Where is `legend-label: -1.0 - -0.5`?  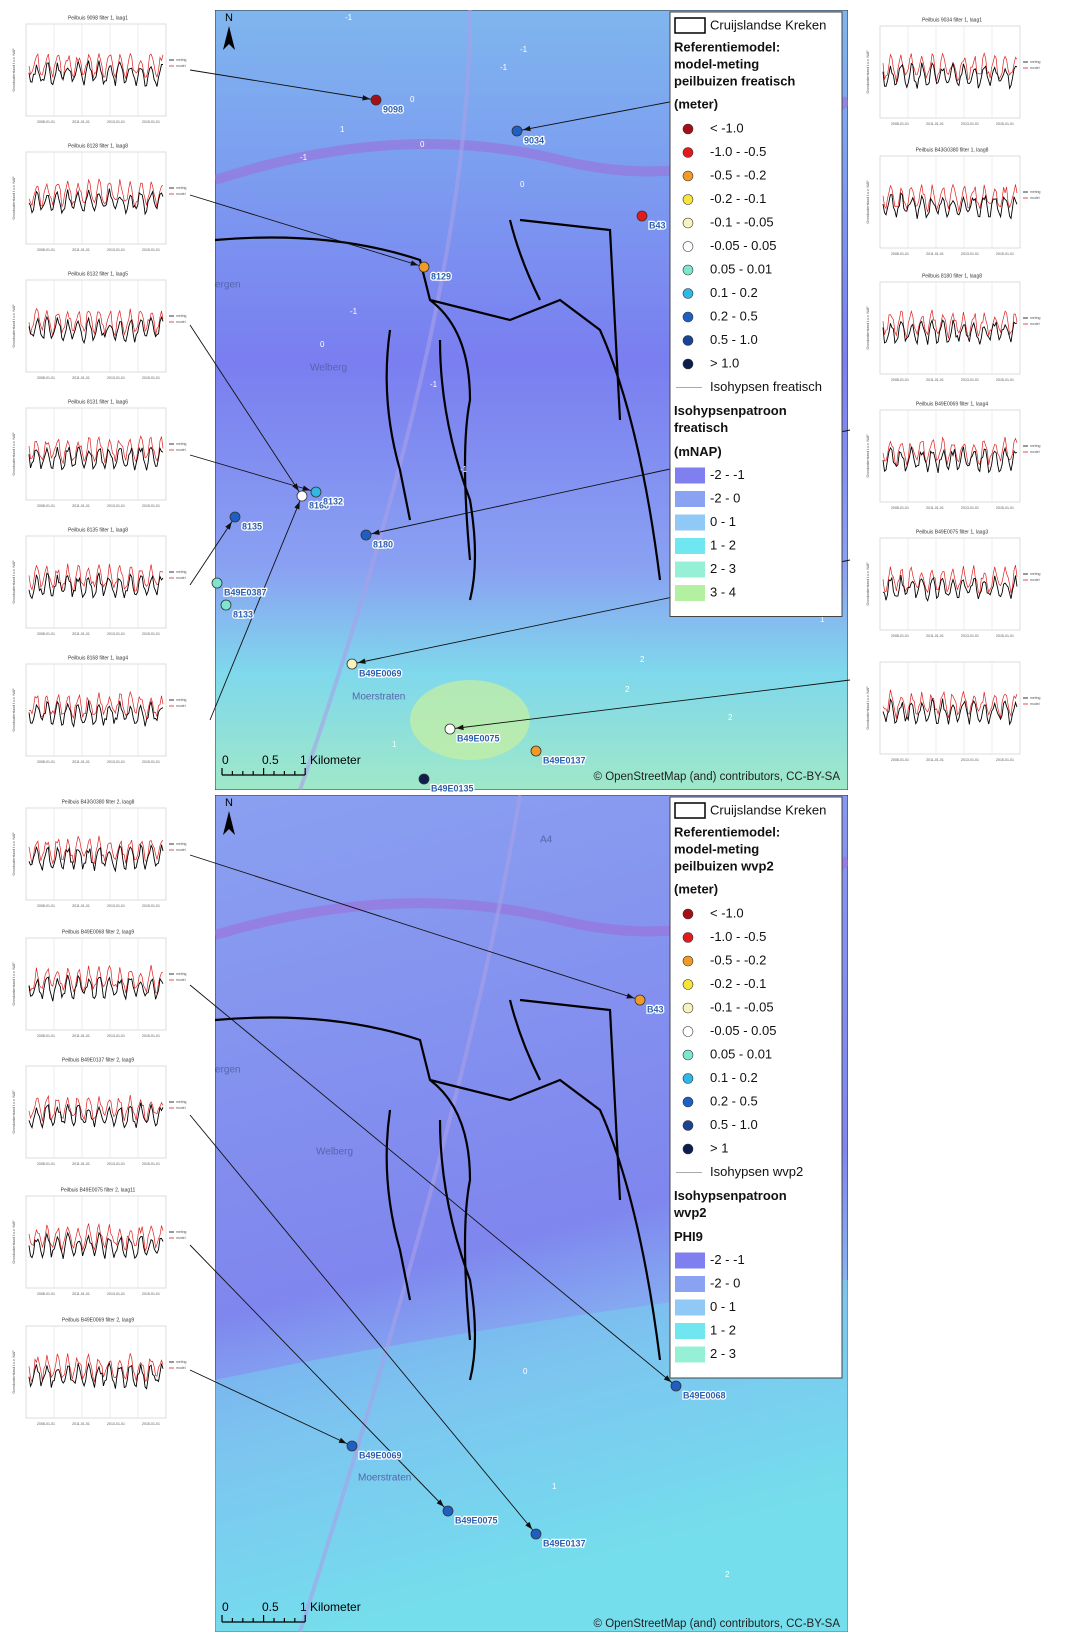 legend-label: -1.0 - -0.5 is located at coordinates (738, 151).